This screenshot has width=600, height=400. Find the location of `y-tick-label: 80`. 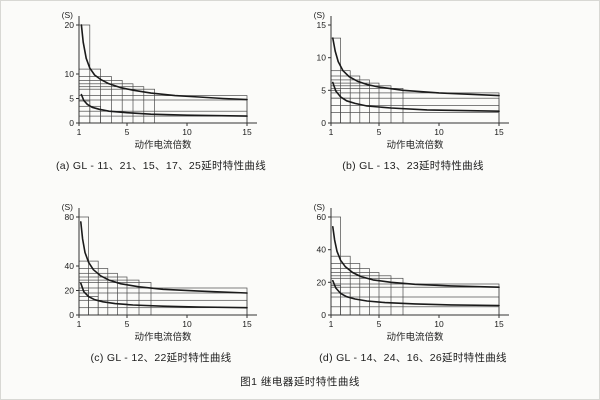

y-tick-label: 80 is located at coordinates (70, 217).